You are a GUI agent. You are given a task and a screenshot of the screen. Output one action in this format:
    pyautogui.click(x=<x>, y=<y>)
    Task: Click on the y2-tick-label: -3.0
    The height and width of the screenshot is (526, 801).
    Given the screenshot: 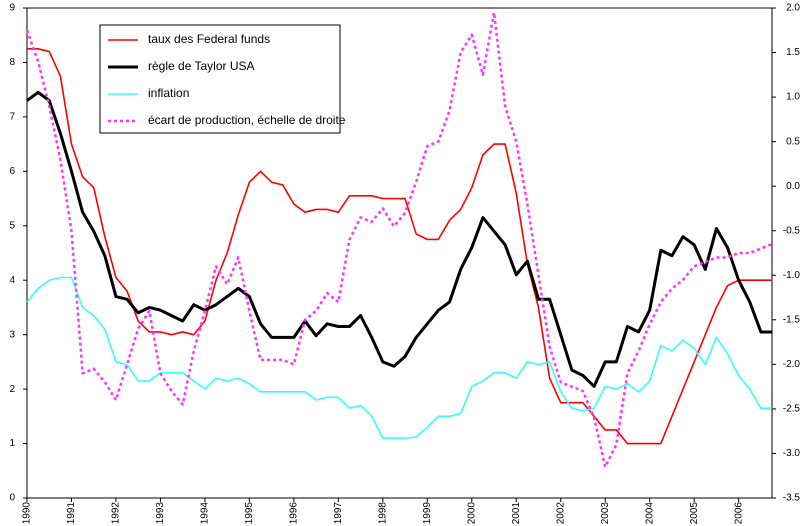 What is the action you would take?
    pyautogui.click(x=792, y=453)
    